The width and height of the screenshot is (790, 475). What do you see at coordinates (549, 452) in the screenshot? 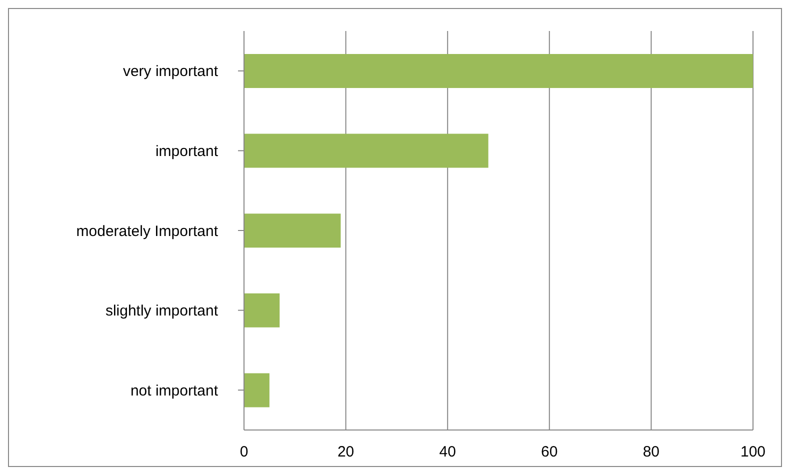
I see `x-tick-label: 60` at bounding box center [549, 452].